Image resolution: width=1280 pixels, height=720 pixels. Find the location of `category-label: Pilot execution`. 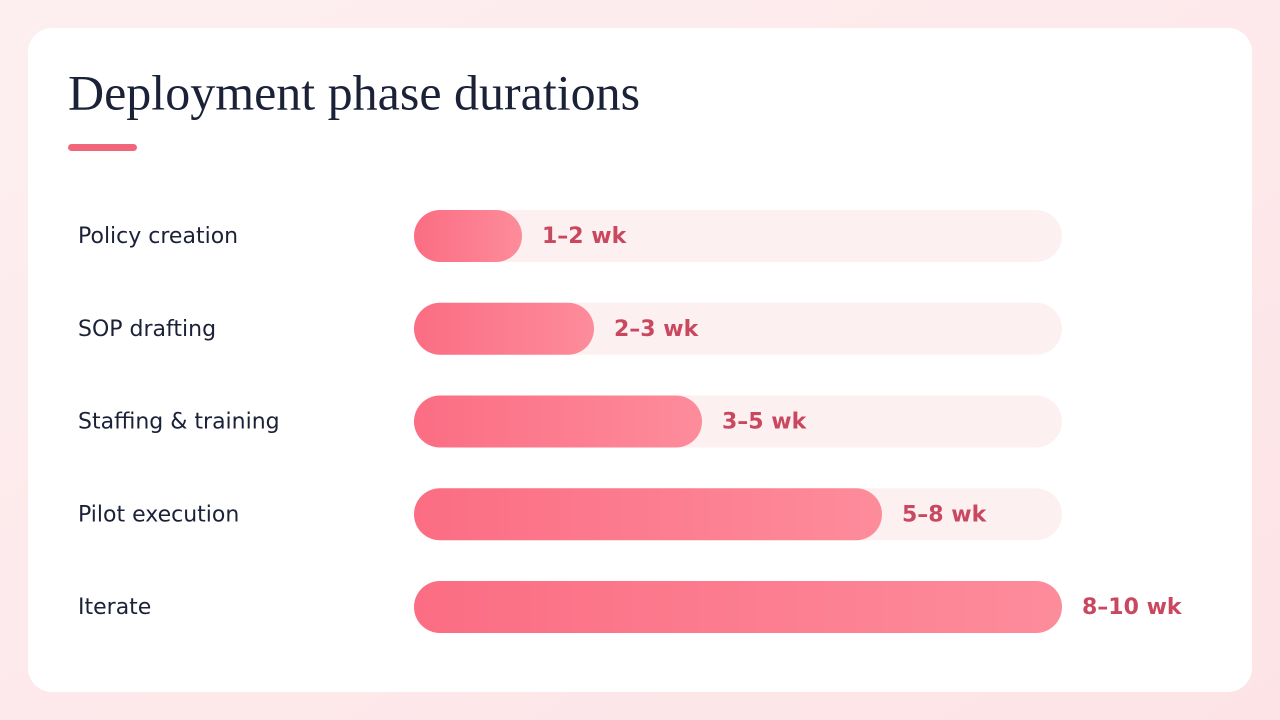

category-label: Pilot execution is located at coordinates (158, 514).